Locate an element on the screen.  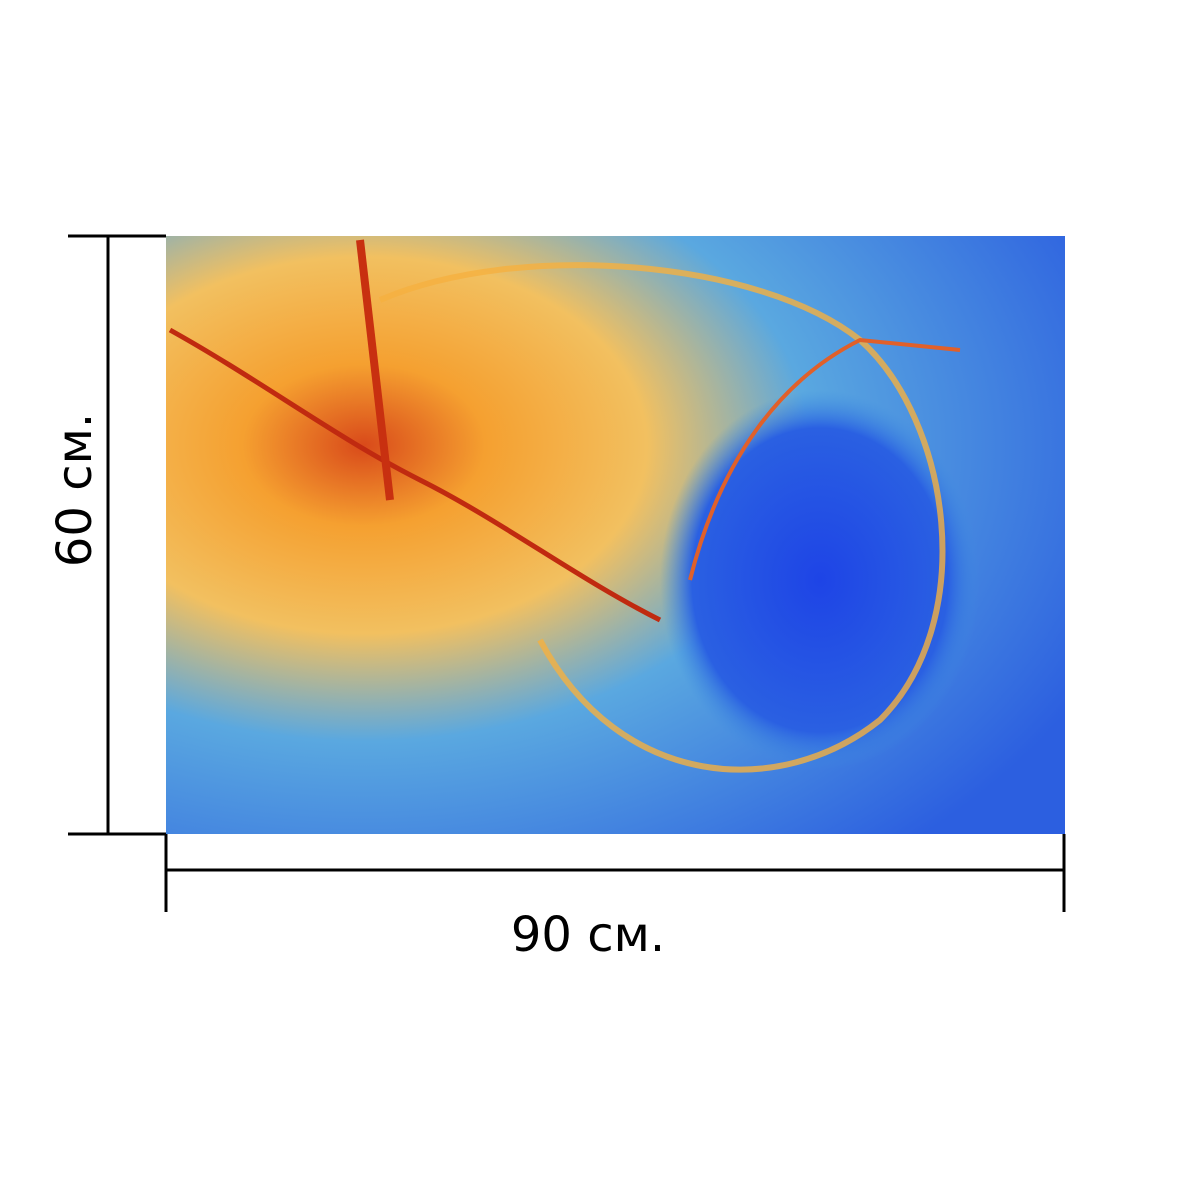
width-label: 90 см. is located at coordinates (588, 935).